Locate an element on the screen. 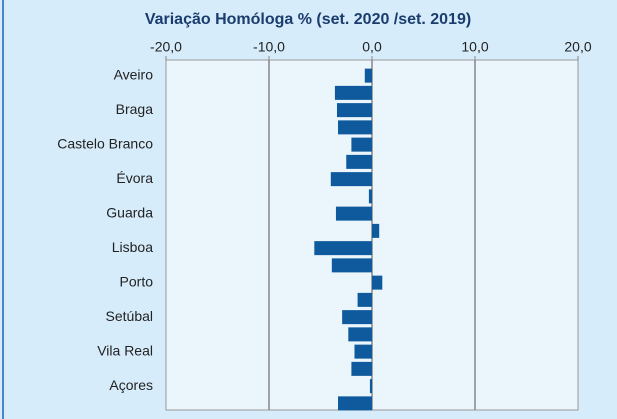 The height and width of the screenshot is (419, 617). y-tick-label: Évora is located at coordinates (134, 178).